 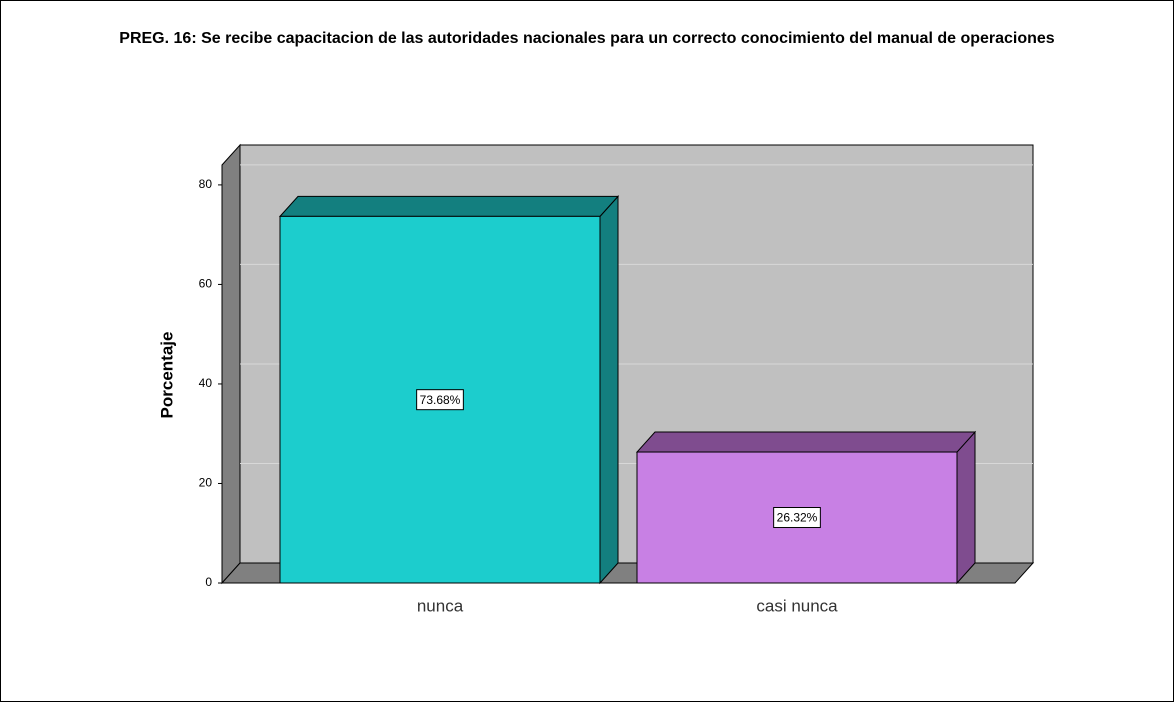 I want to click on value-label: 26.32%, so click(x=797, y=518).